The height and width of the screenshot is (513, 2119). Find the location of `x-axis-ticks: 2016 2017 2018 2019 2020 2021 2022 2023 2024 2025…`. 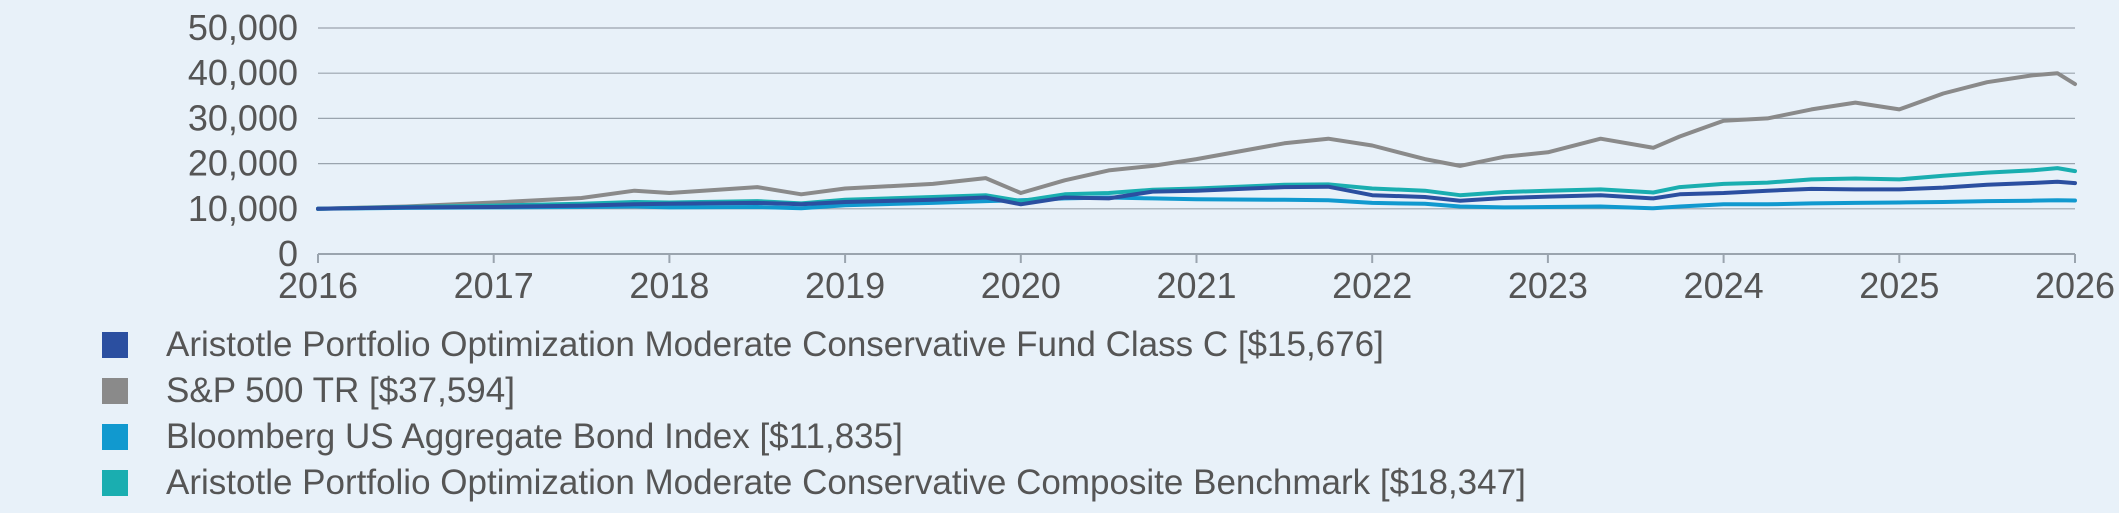

x-axis-ticks: 2016 2017 2018 2019 2020 2021 2022 2023 2024 2025… is located at coordinates (1196, 285).